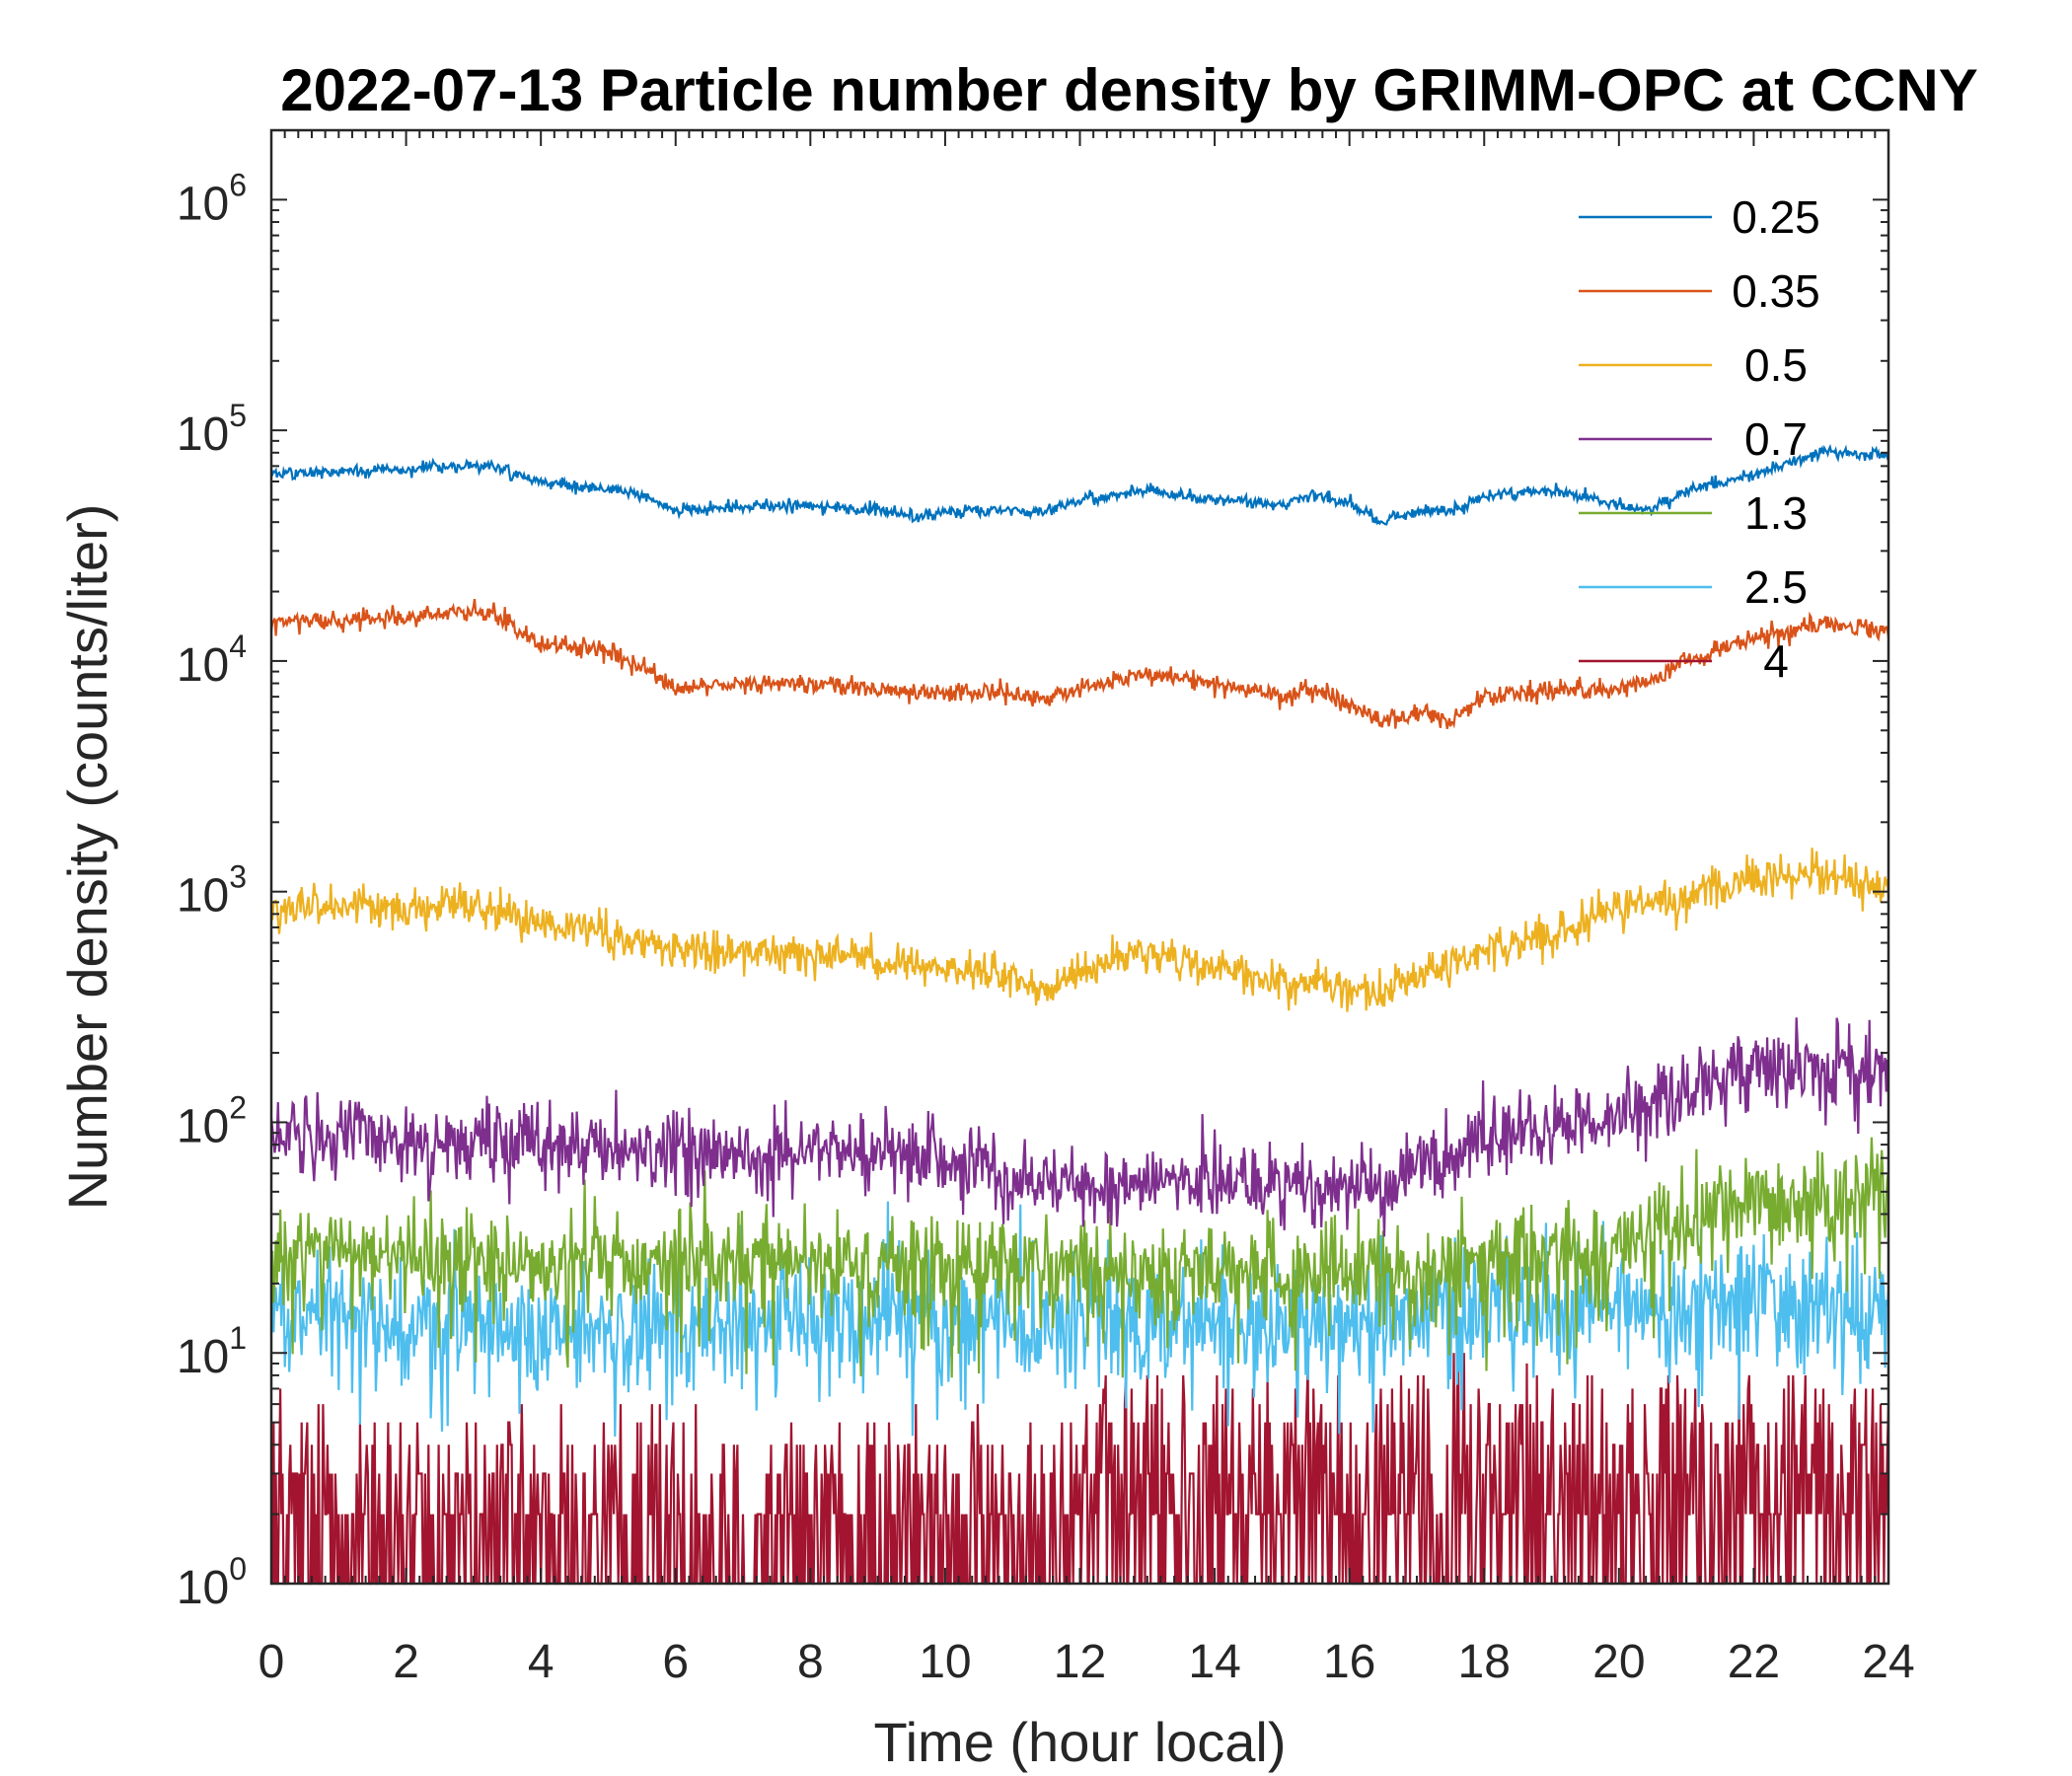 This screenshot has height=1776, width=2072. I want to click on y-tick-label: 10⁶, so click(212, 199).